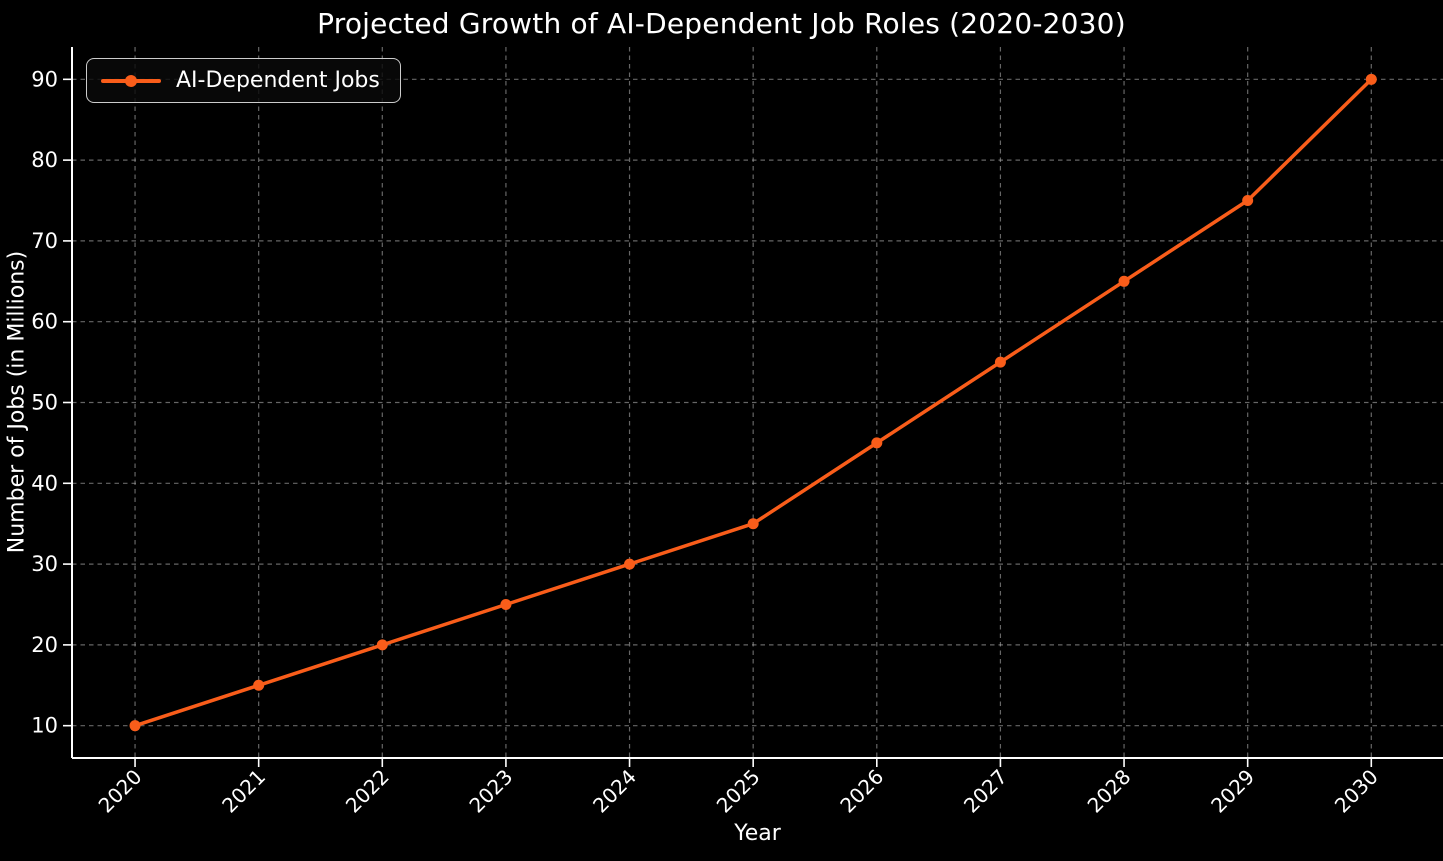 The width and height of the screenshot is (1443, 861). What do you see at coordinates (44, 79) in the screenshot?
I see `y-tick-label: 90` at bounding box center [44, 79].